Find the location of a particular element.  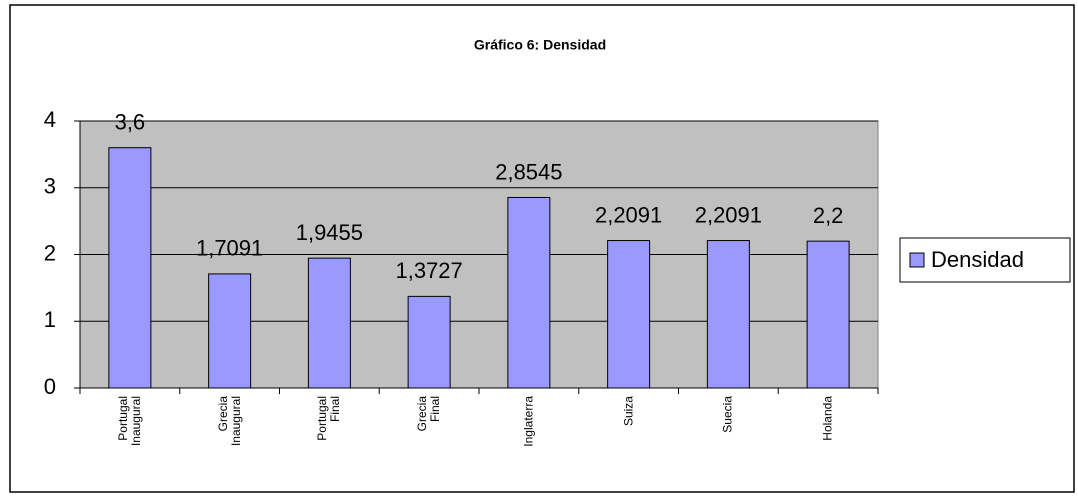

x-tick-label: Suecia is located at coordinates (727, 414).